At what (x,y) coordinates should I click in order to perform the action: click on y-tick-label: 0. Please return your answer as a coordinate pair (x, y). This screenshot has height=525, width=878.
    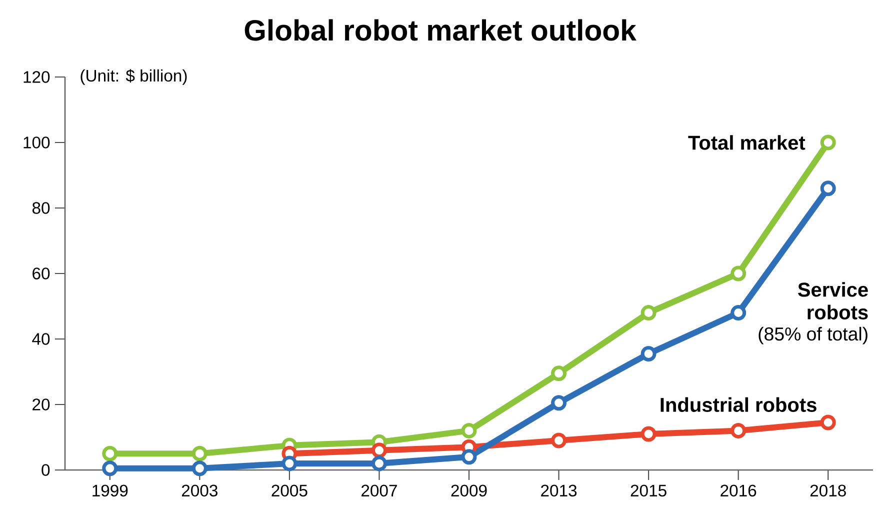
    Looking at the image, I should click on (46, 470).